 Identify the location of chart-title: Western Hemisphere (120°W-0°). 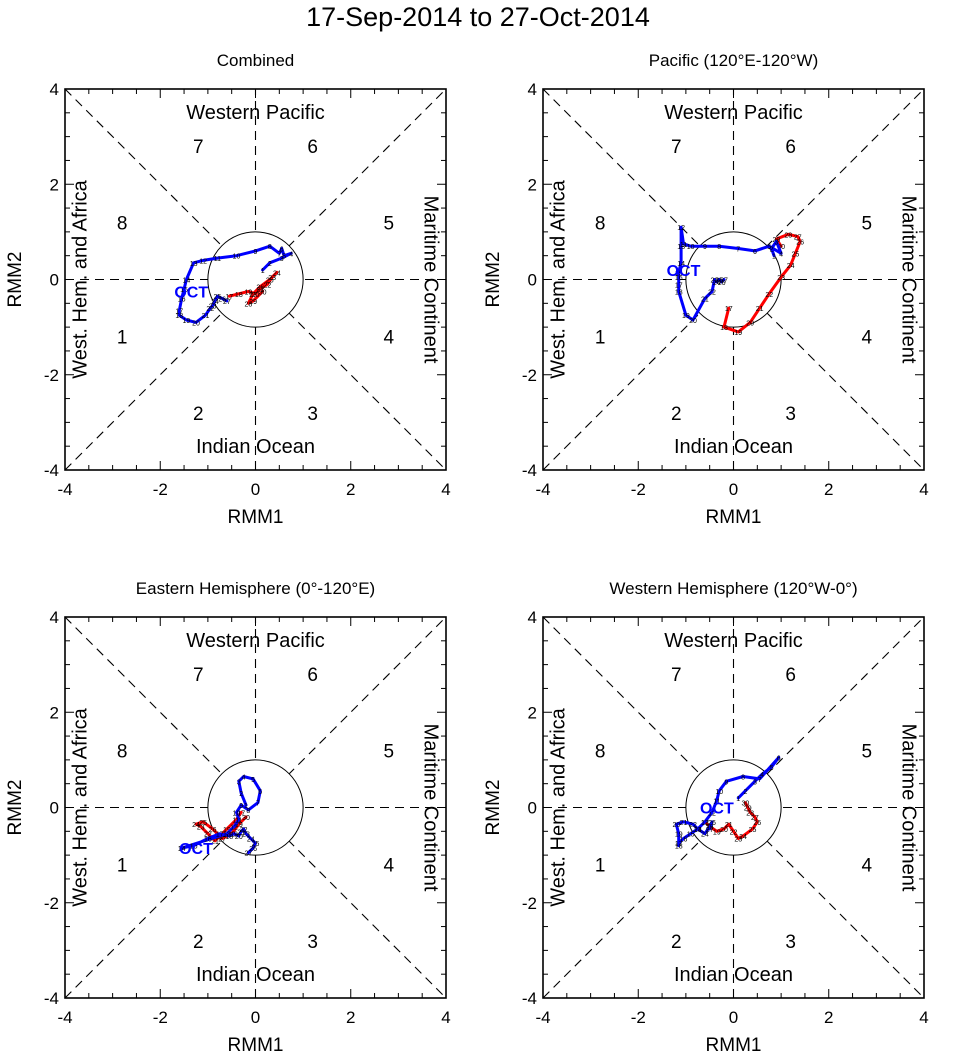
(733, 588).